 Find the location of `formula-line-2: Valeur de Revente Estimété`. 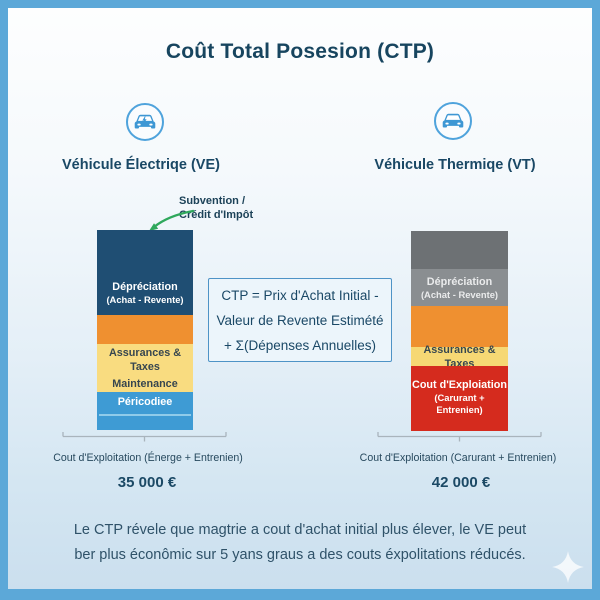

formula-line-2: Valeur de Revente Estimété is located at coordinates (300, 320).